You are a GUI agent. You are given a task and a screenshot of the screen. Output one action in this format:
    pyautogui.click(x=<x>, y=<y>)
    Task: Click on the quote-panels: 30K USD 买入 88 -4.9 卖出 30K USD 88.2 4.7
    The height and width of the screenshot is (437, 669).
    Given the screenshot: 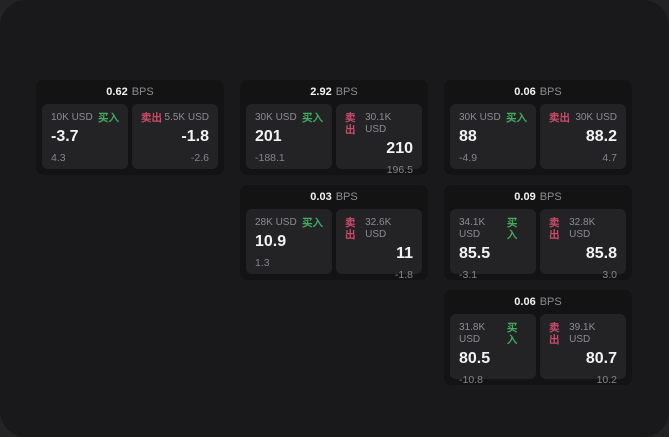 What is the action you would take?
    pyautogui.click(x=538, y=139)
    